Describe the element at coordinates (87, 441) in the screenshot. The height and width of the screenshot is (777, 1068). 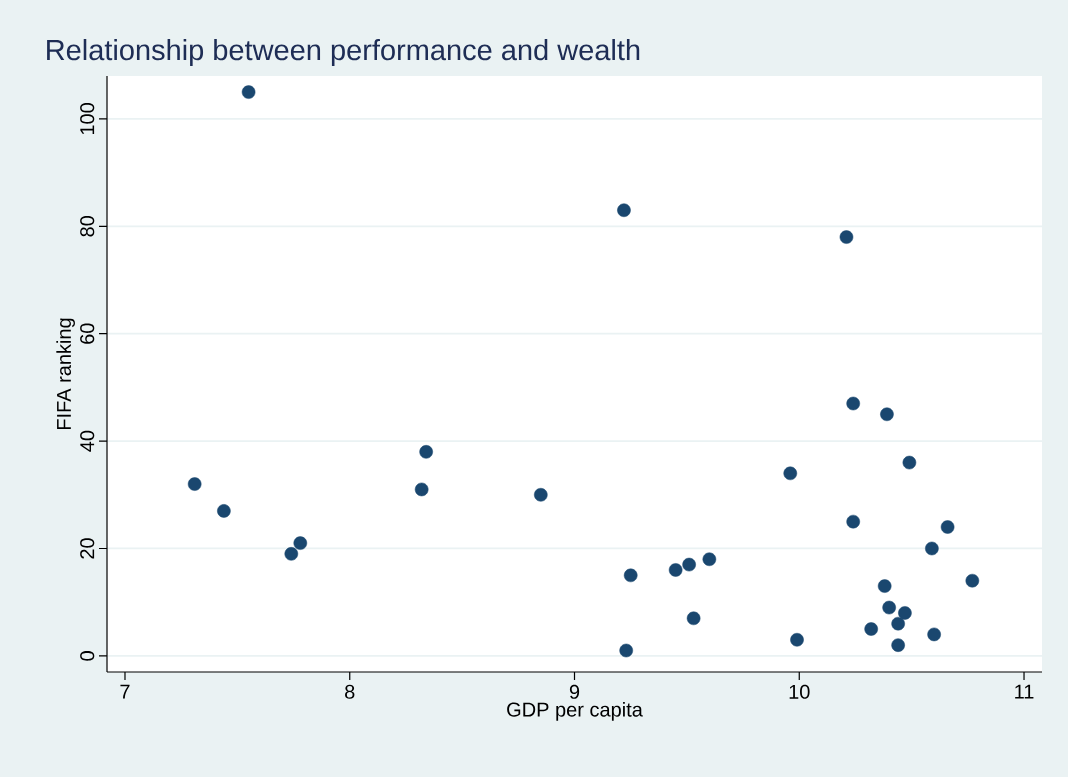
I see `y-tick-label: 40` at that location.